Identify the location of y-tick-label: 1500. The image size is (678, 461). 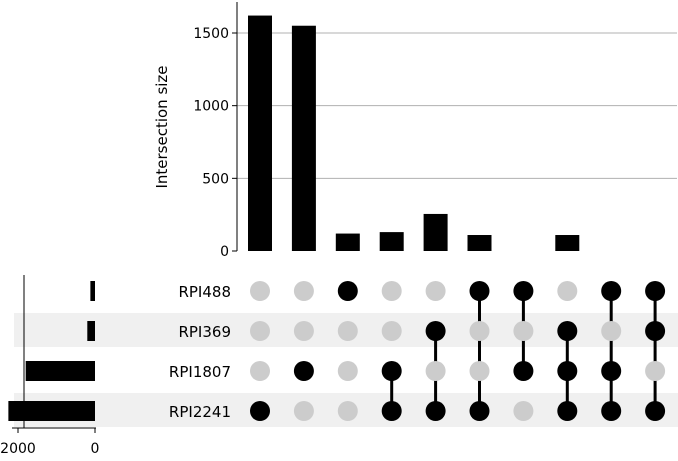
(211, 34).